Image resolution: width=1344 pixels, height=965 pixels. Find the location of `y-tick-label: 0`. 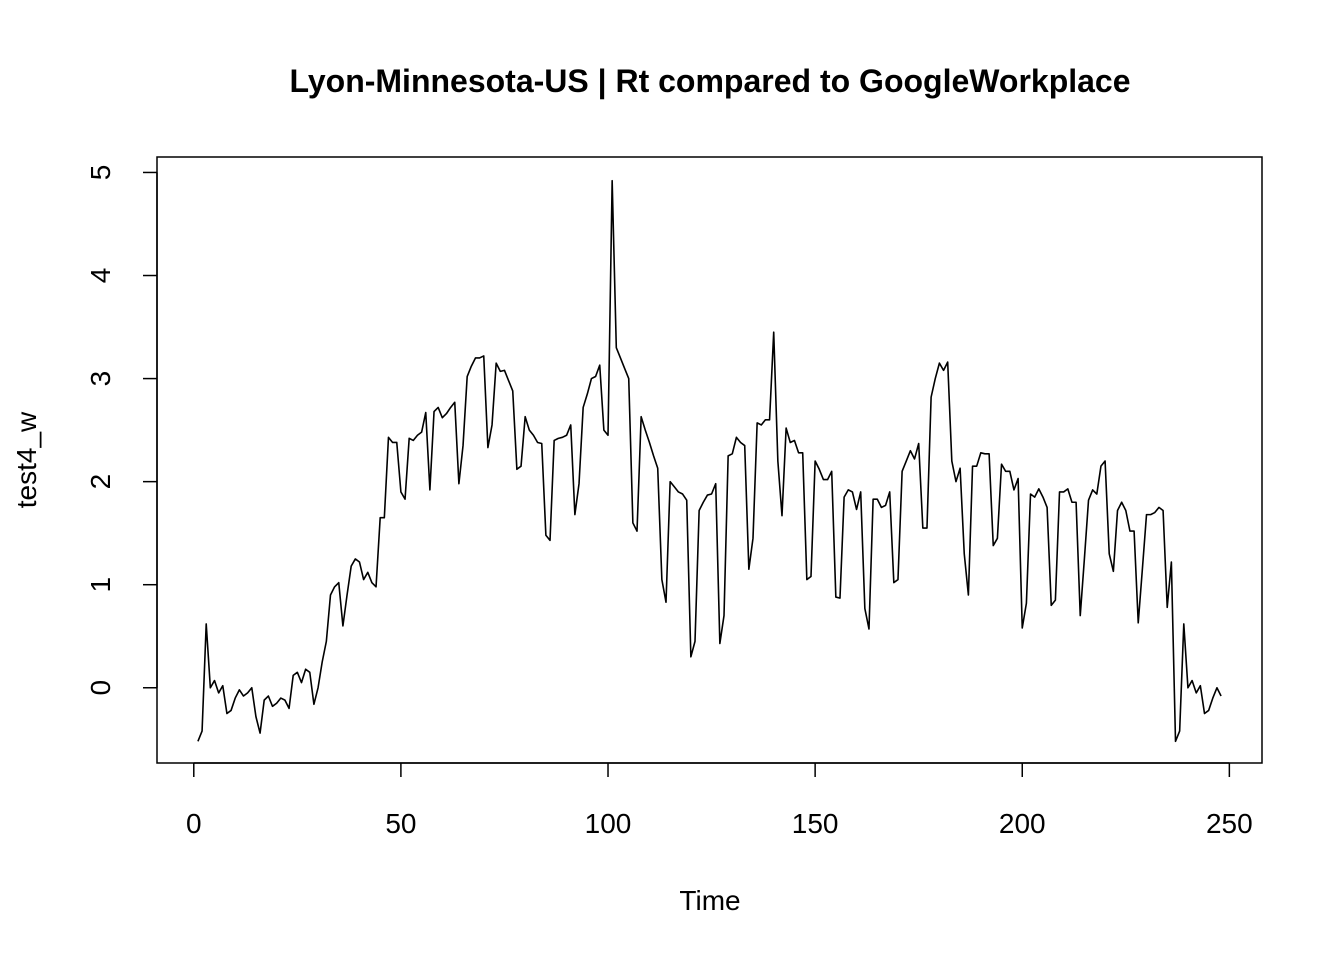

y-tick-label: 0 is located at coordinates (100, 688).